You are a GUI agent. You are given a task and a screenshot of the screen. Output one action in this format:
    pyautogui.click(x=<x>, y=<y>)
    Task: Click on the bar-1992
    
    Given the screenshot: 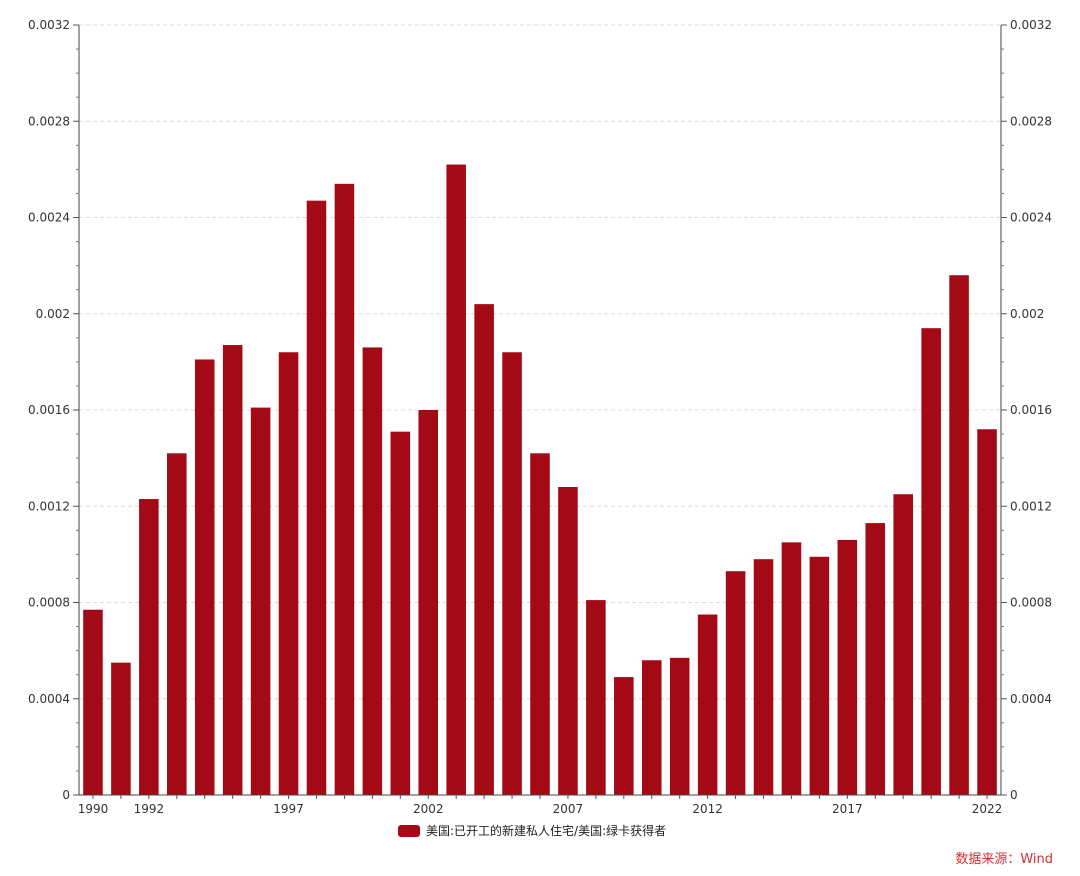 What is the action you would take?
    pyautogui.click(x=149, y=647)
    